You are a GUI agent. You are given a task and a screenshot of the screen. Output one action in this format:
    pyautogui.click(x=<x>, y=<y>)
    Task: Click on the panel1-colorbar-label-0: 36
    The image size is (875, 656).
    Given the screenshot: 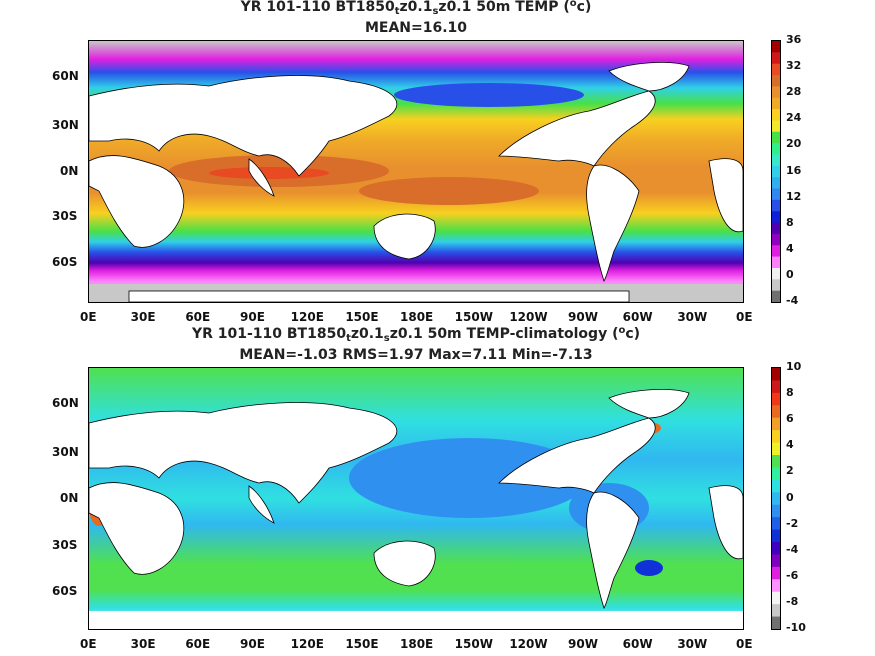 What is the action you would take?
    pyautogui.click(x=794, y=39)
    